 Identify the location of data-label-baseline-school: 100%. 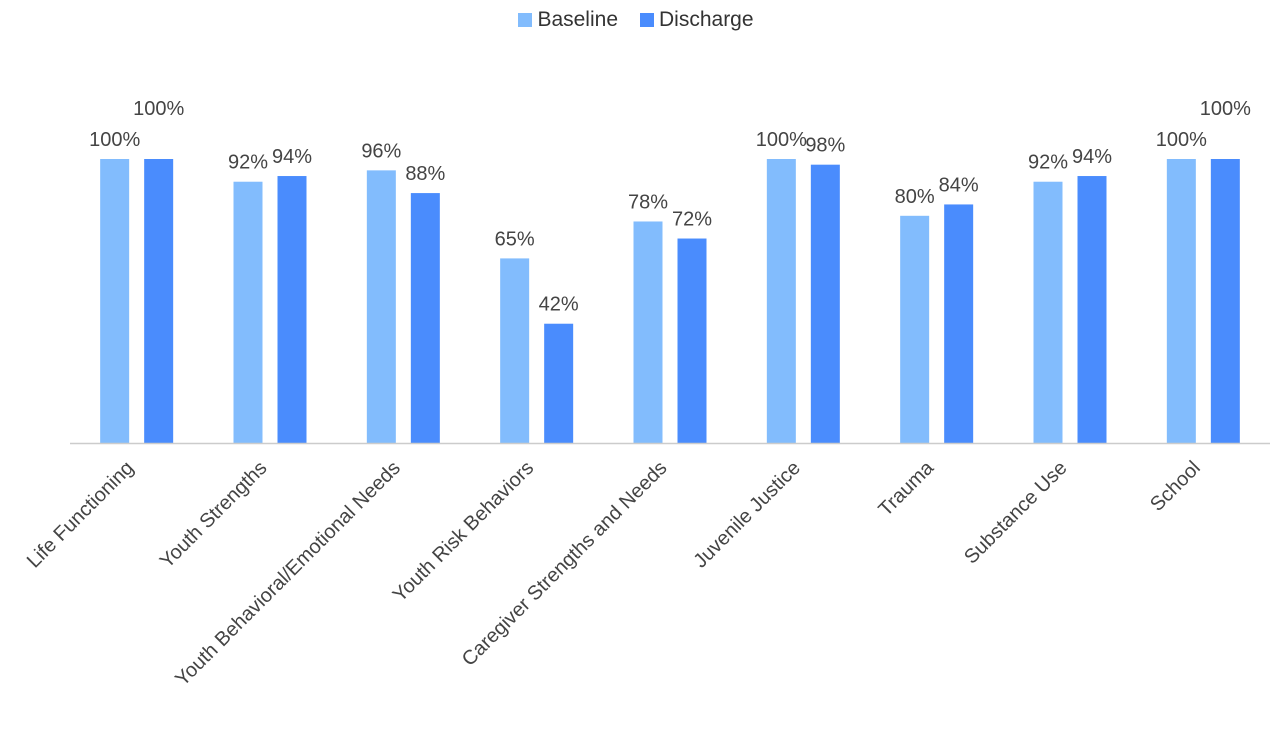
(1181, 140).